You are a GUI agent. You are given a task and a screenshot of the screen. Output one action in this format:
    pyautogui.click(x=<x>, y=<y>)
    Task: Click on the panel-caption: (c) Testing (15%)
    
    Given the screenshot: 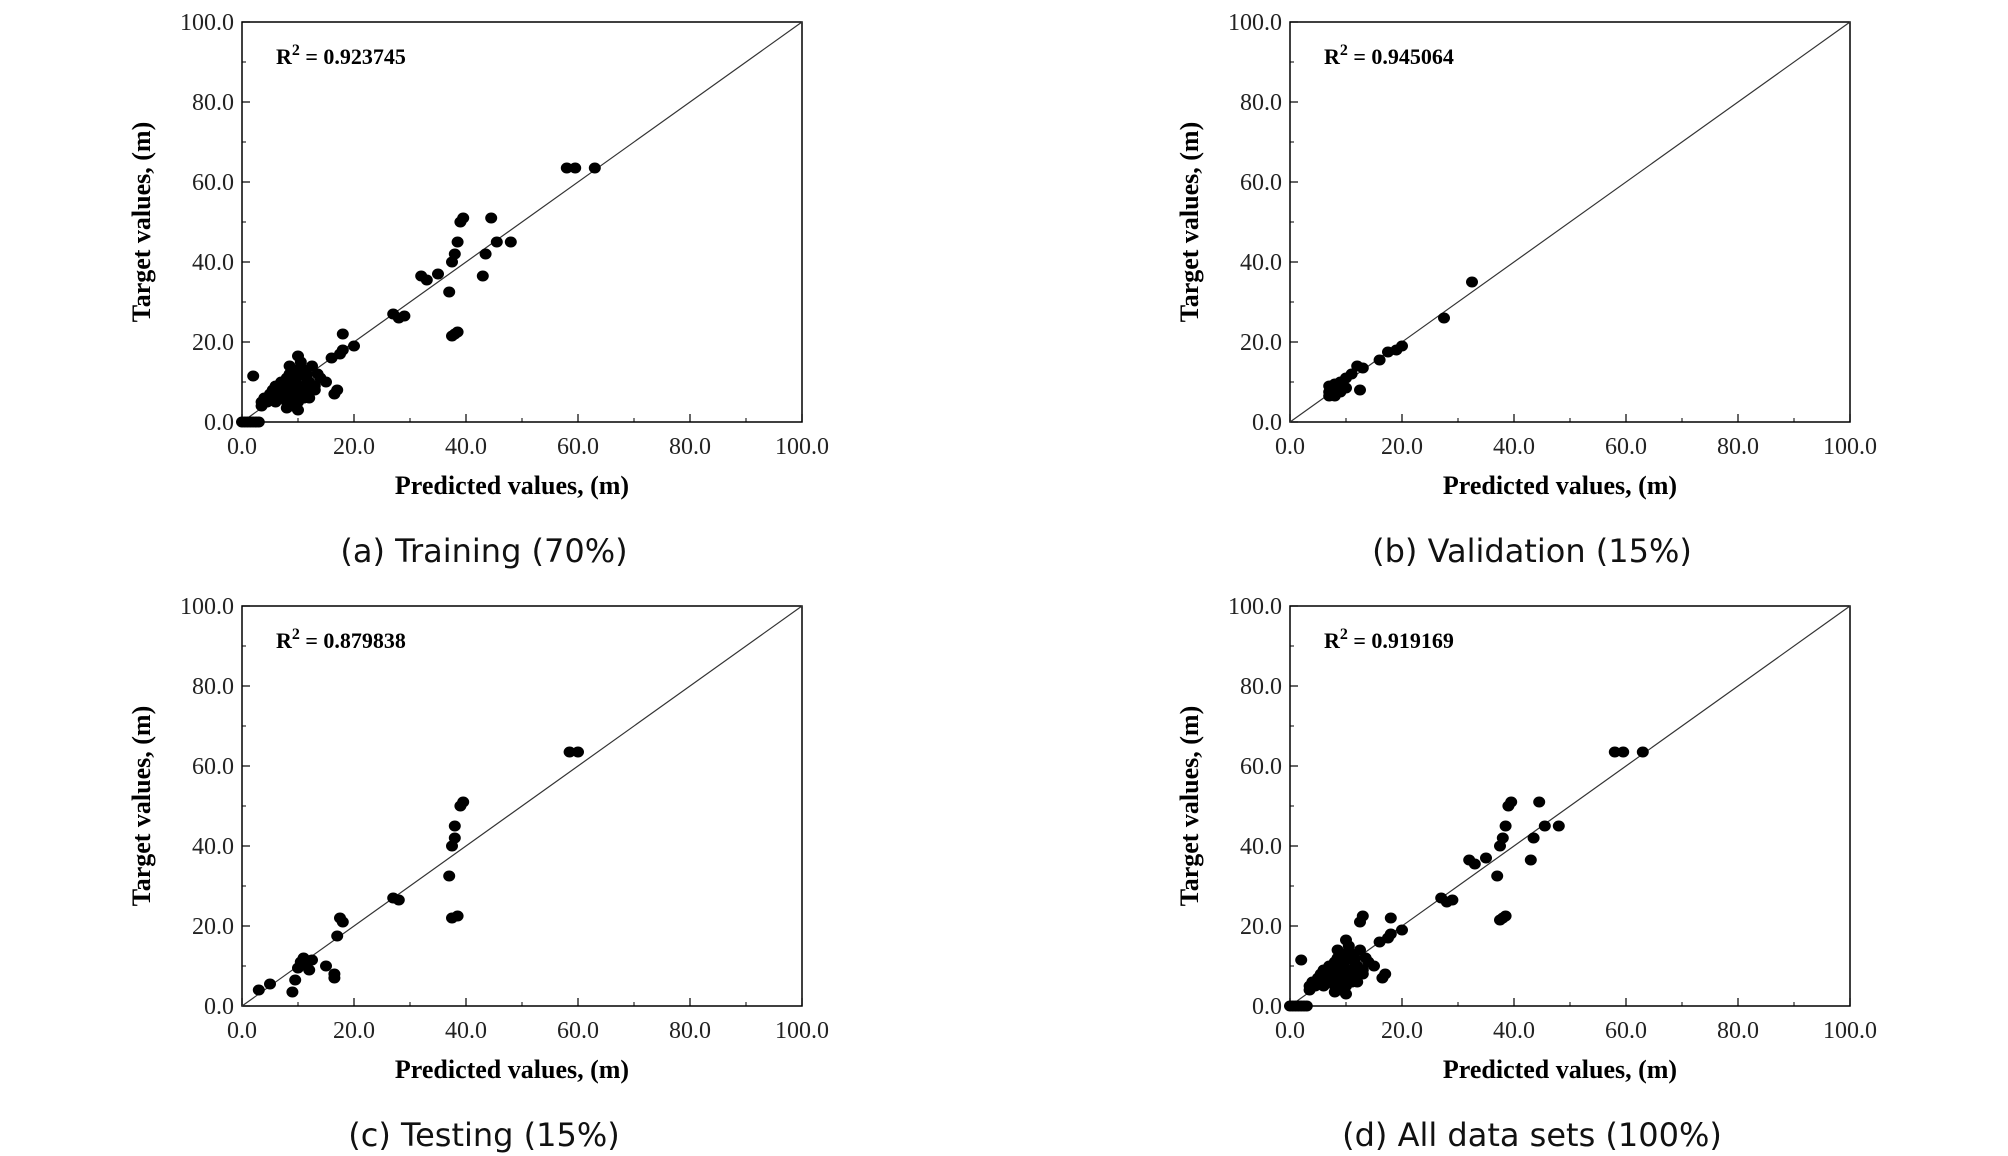 What is the action you would take?
    pyautogui.click(x=484, y=1135)
    